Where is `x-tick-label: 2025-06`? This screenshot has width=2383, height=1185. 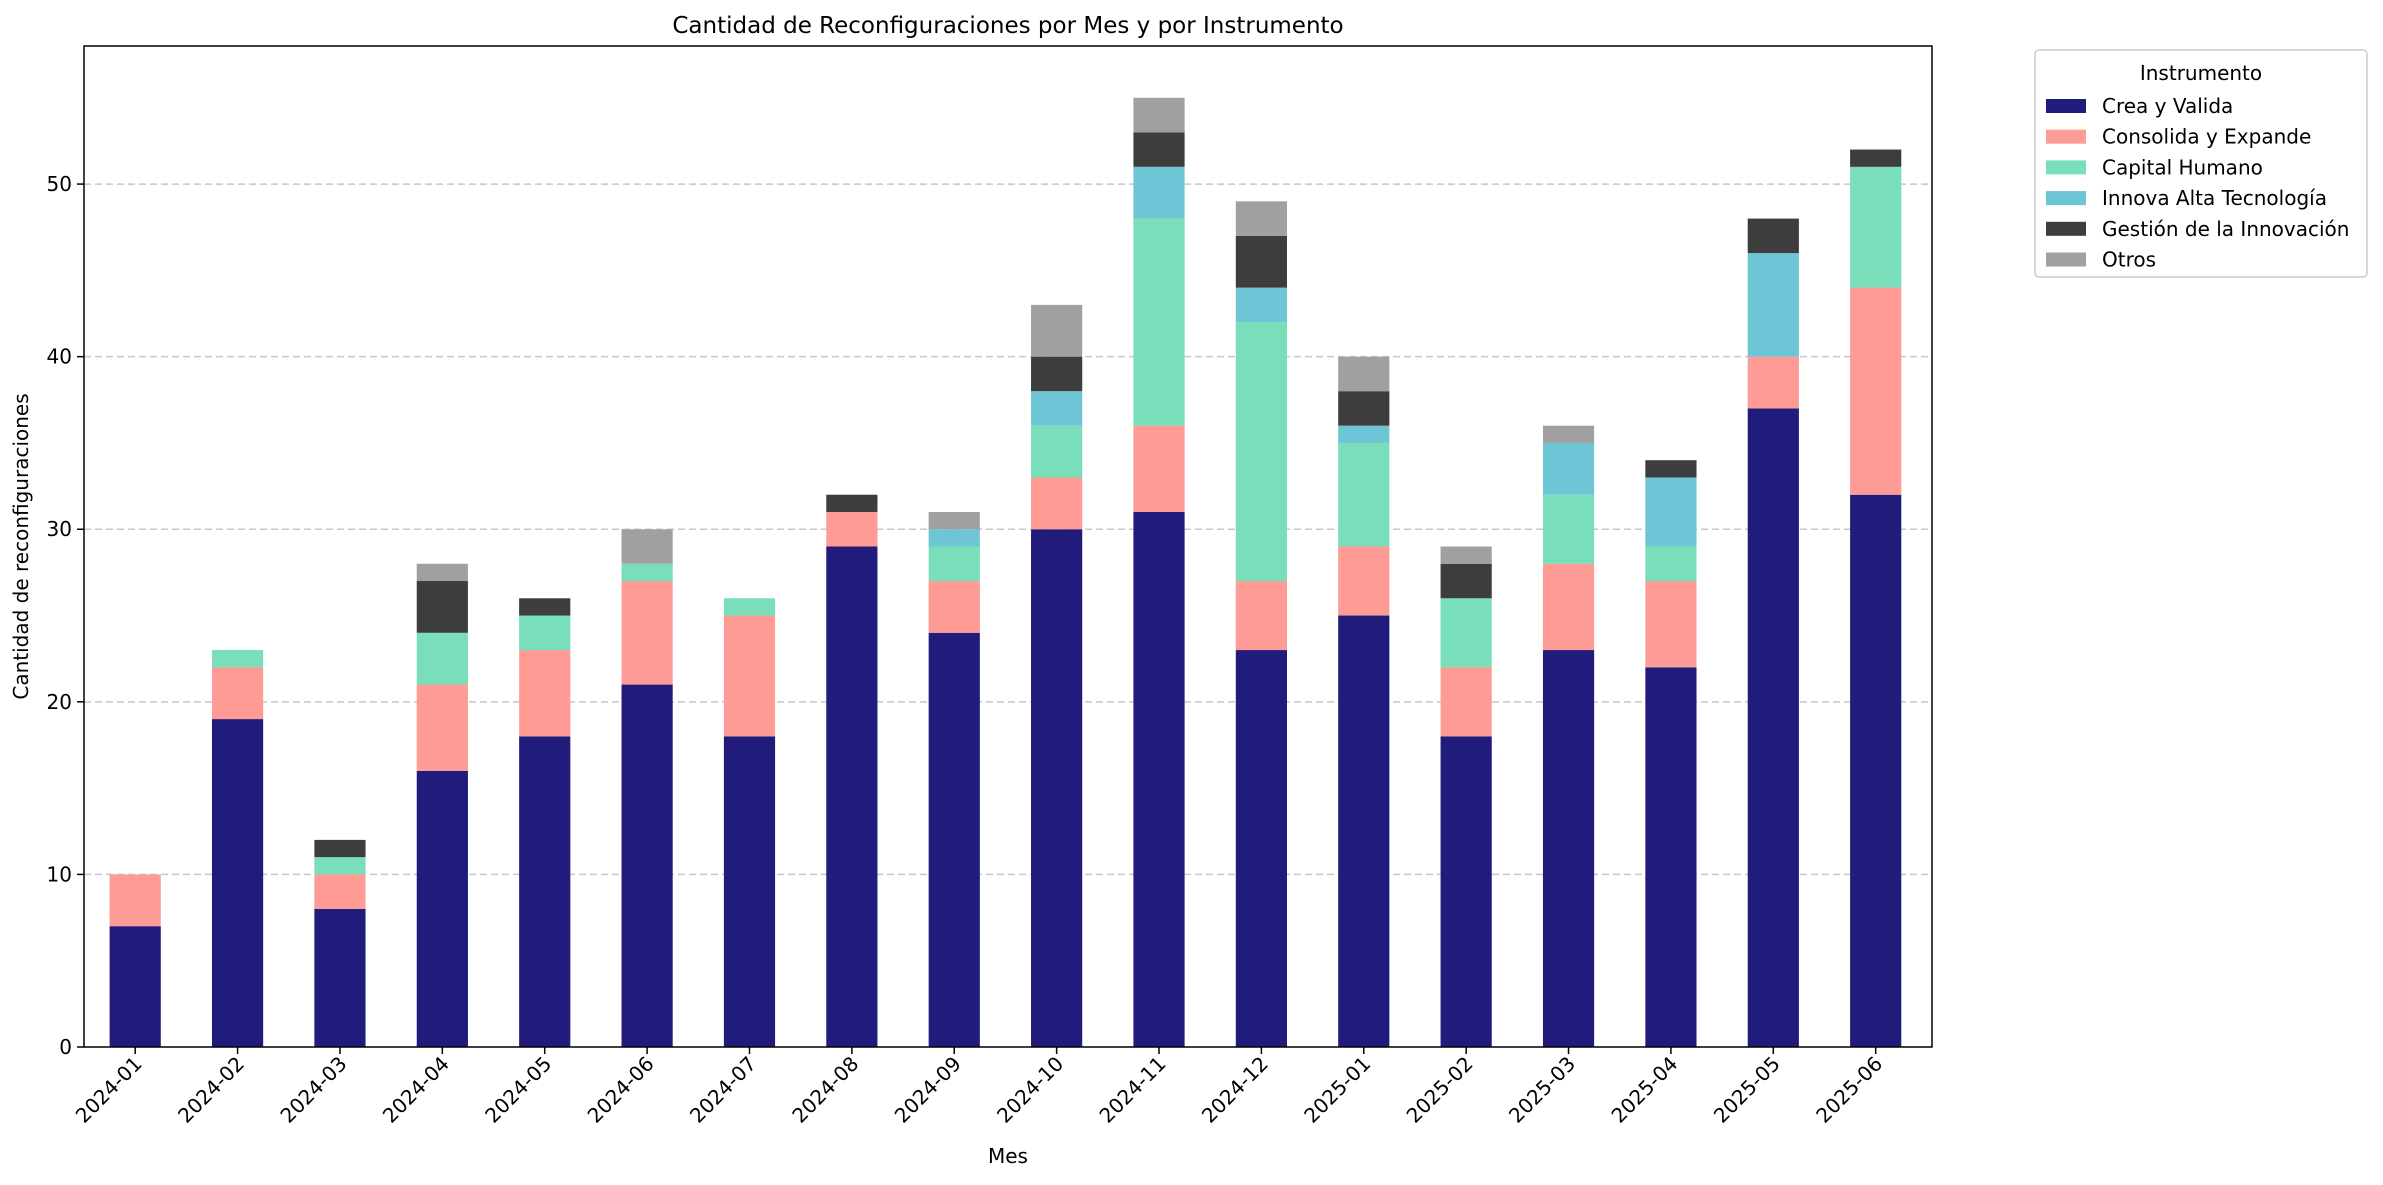 x-tick-label: 2025-06 is located at coordinates (1849, 1090).